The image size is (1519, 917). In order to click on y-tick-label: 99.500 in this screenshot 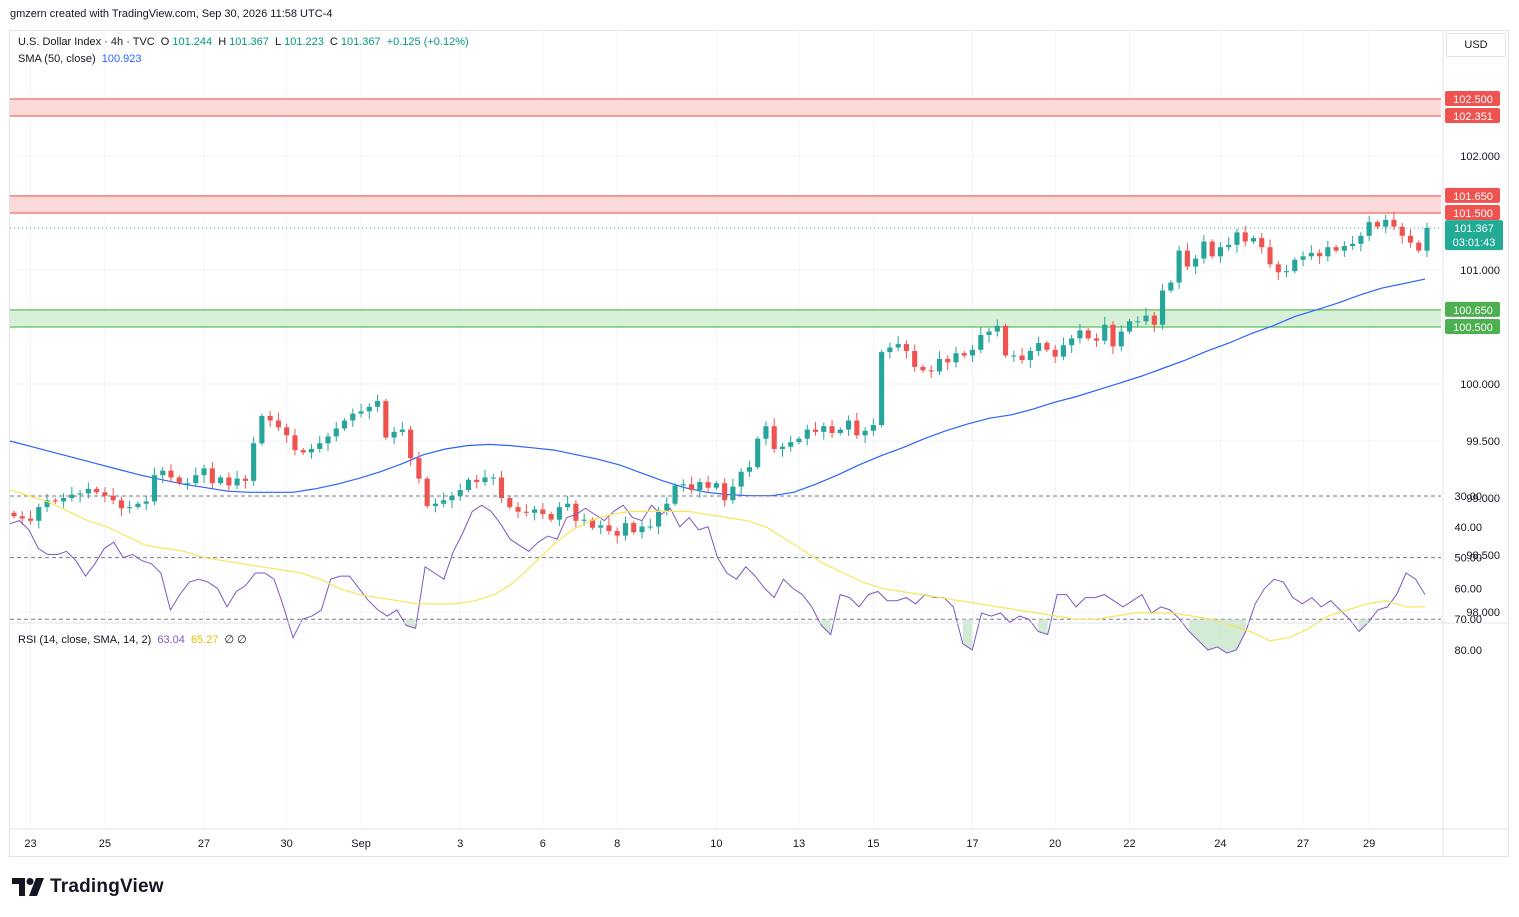, I will do `click(1483, 442)`.